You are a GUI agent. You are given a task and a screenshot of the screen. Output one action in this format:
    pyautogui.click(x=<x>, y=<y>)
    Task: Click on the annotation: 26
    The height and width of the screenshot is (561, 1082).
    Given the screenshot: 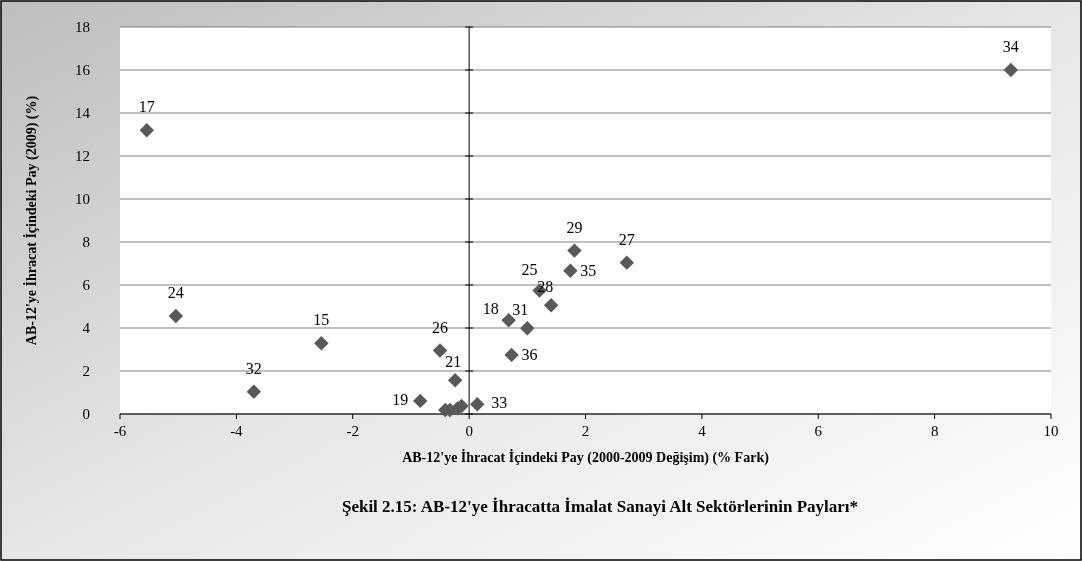 What is the action you would take?
    pyautogui.click(x=440, y=327)
    